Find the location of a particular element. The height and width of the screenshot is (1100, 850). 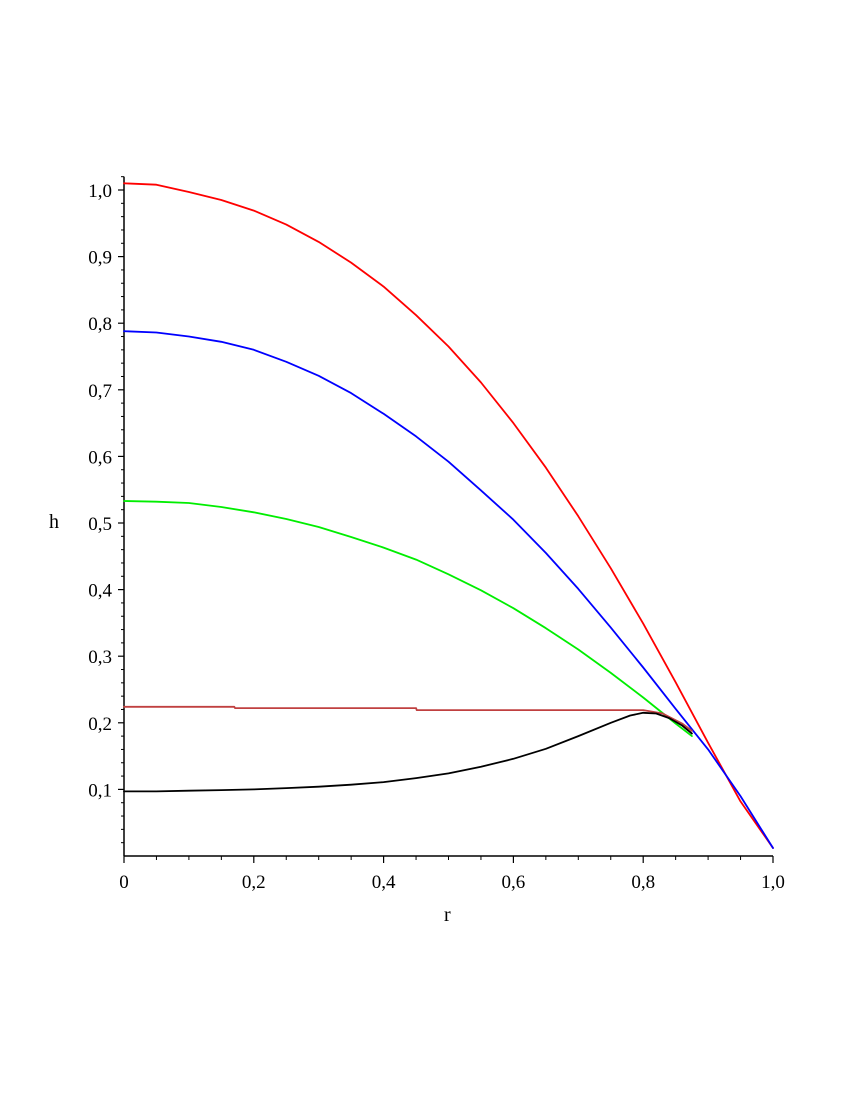

y-tick-label: 0,3 is located at coordinates (100, 657).